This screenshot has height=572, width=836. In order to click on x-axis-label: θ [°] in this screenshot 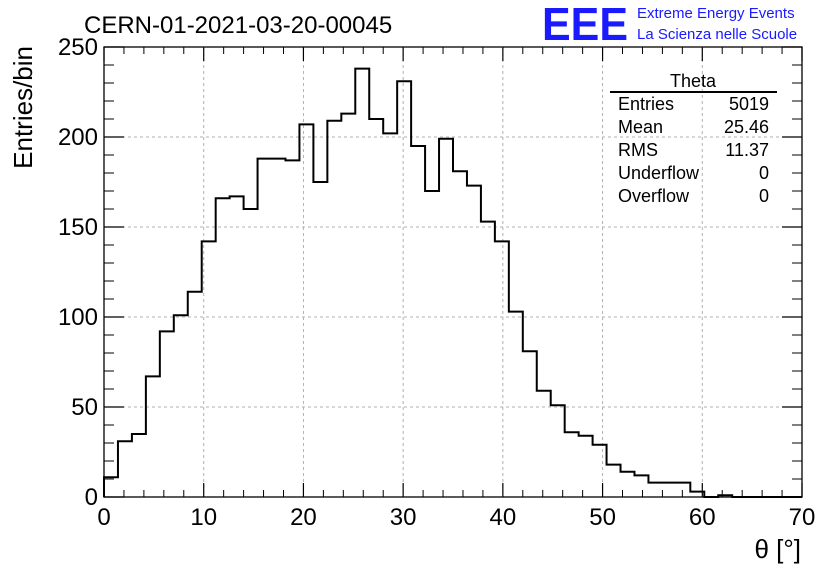, I will do `click(777, 549)`.